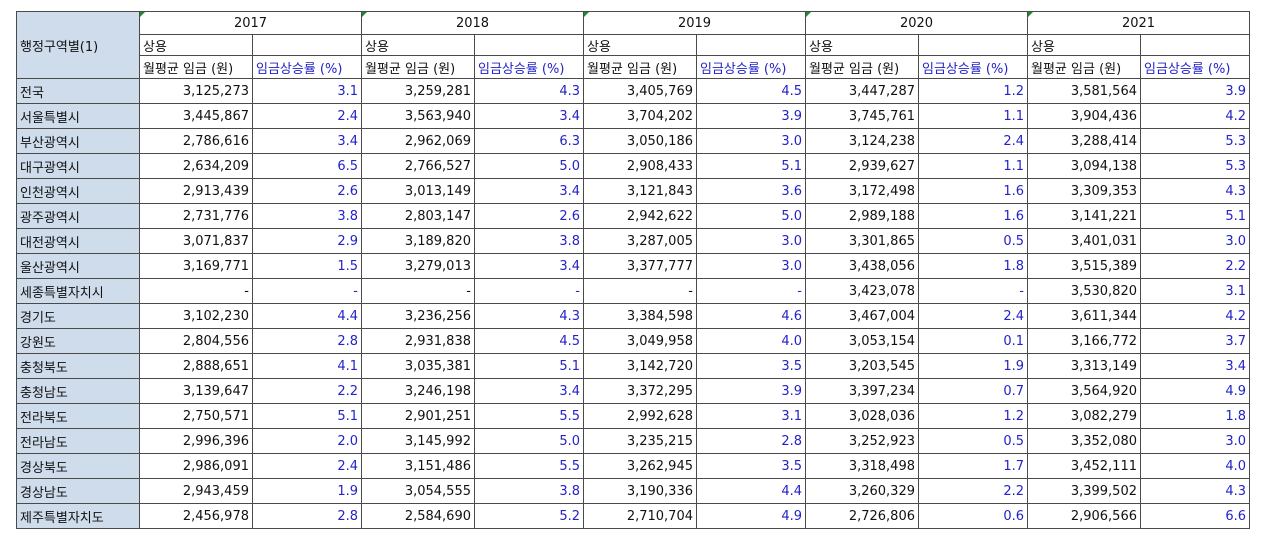  What do you see at coordinates (418, 516) in the screenshot?
I see `wage-cell: 2,584,690` at bounding box center [418, 516].